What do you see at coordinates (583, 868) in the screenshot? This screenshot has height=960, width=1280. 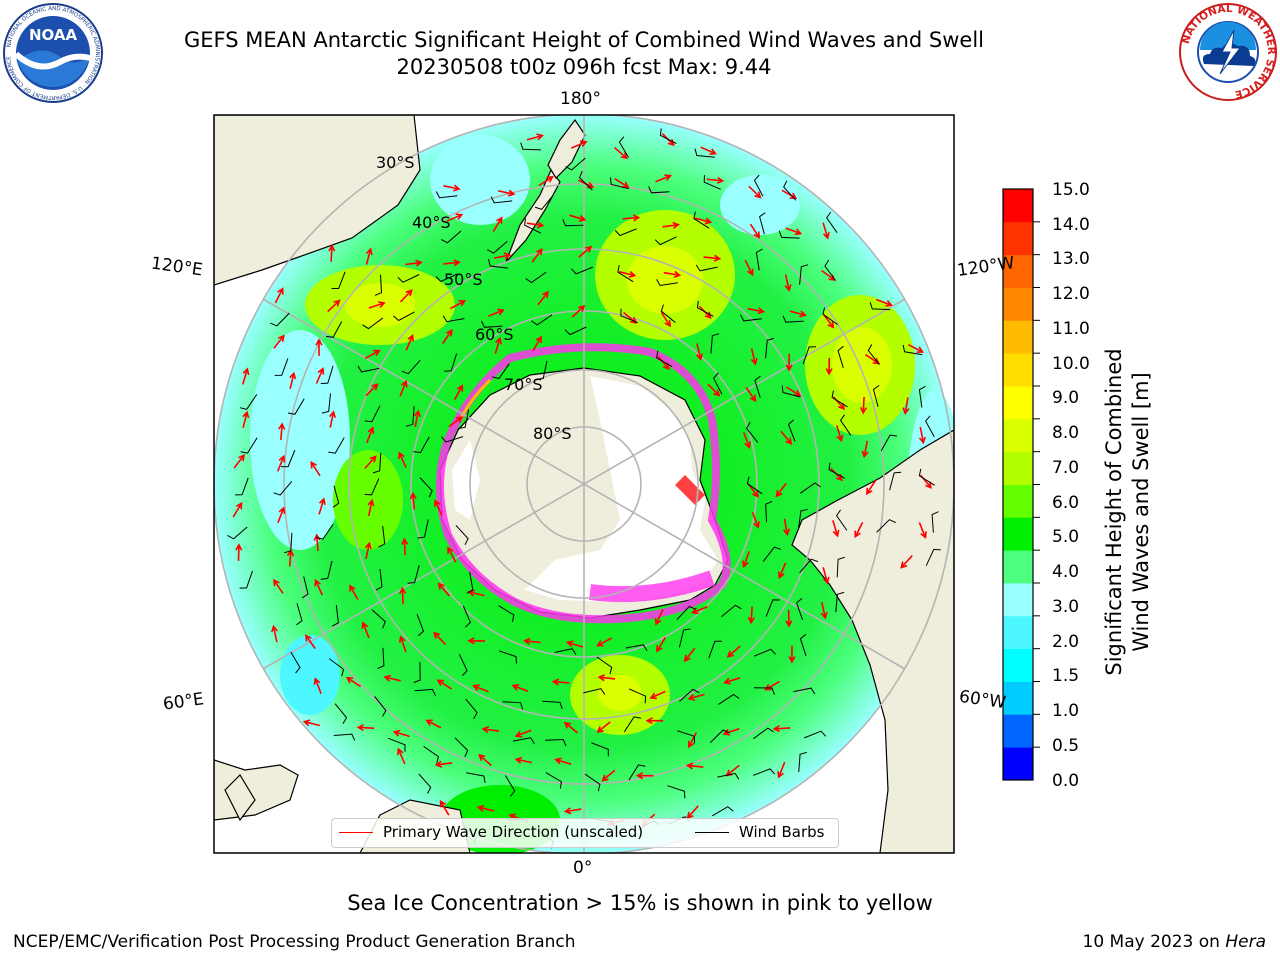 I see `lon-label-0: 0°` at bounding box center [583, 868].